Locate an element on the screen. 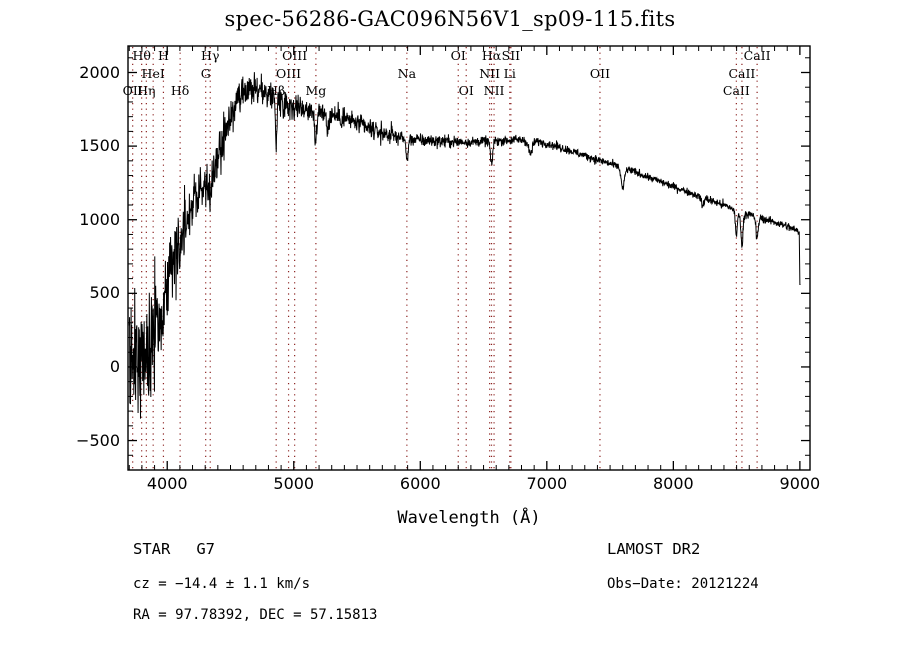  x-tick-label: 4000 is located at coordinates (167, 483).